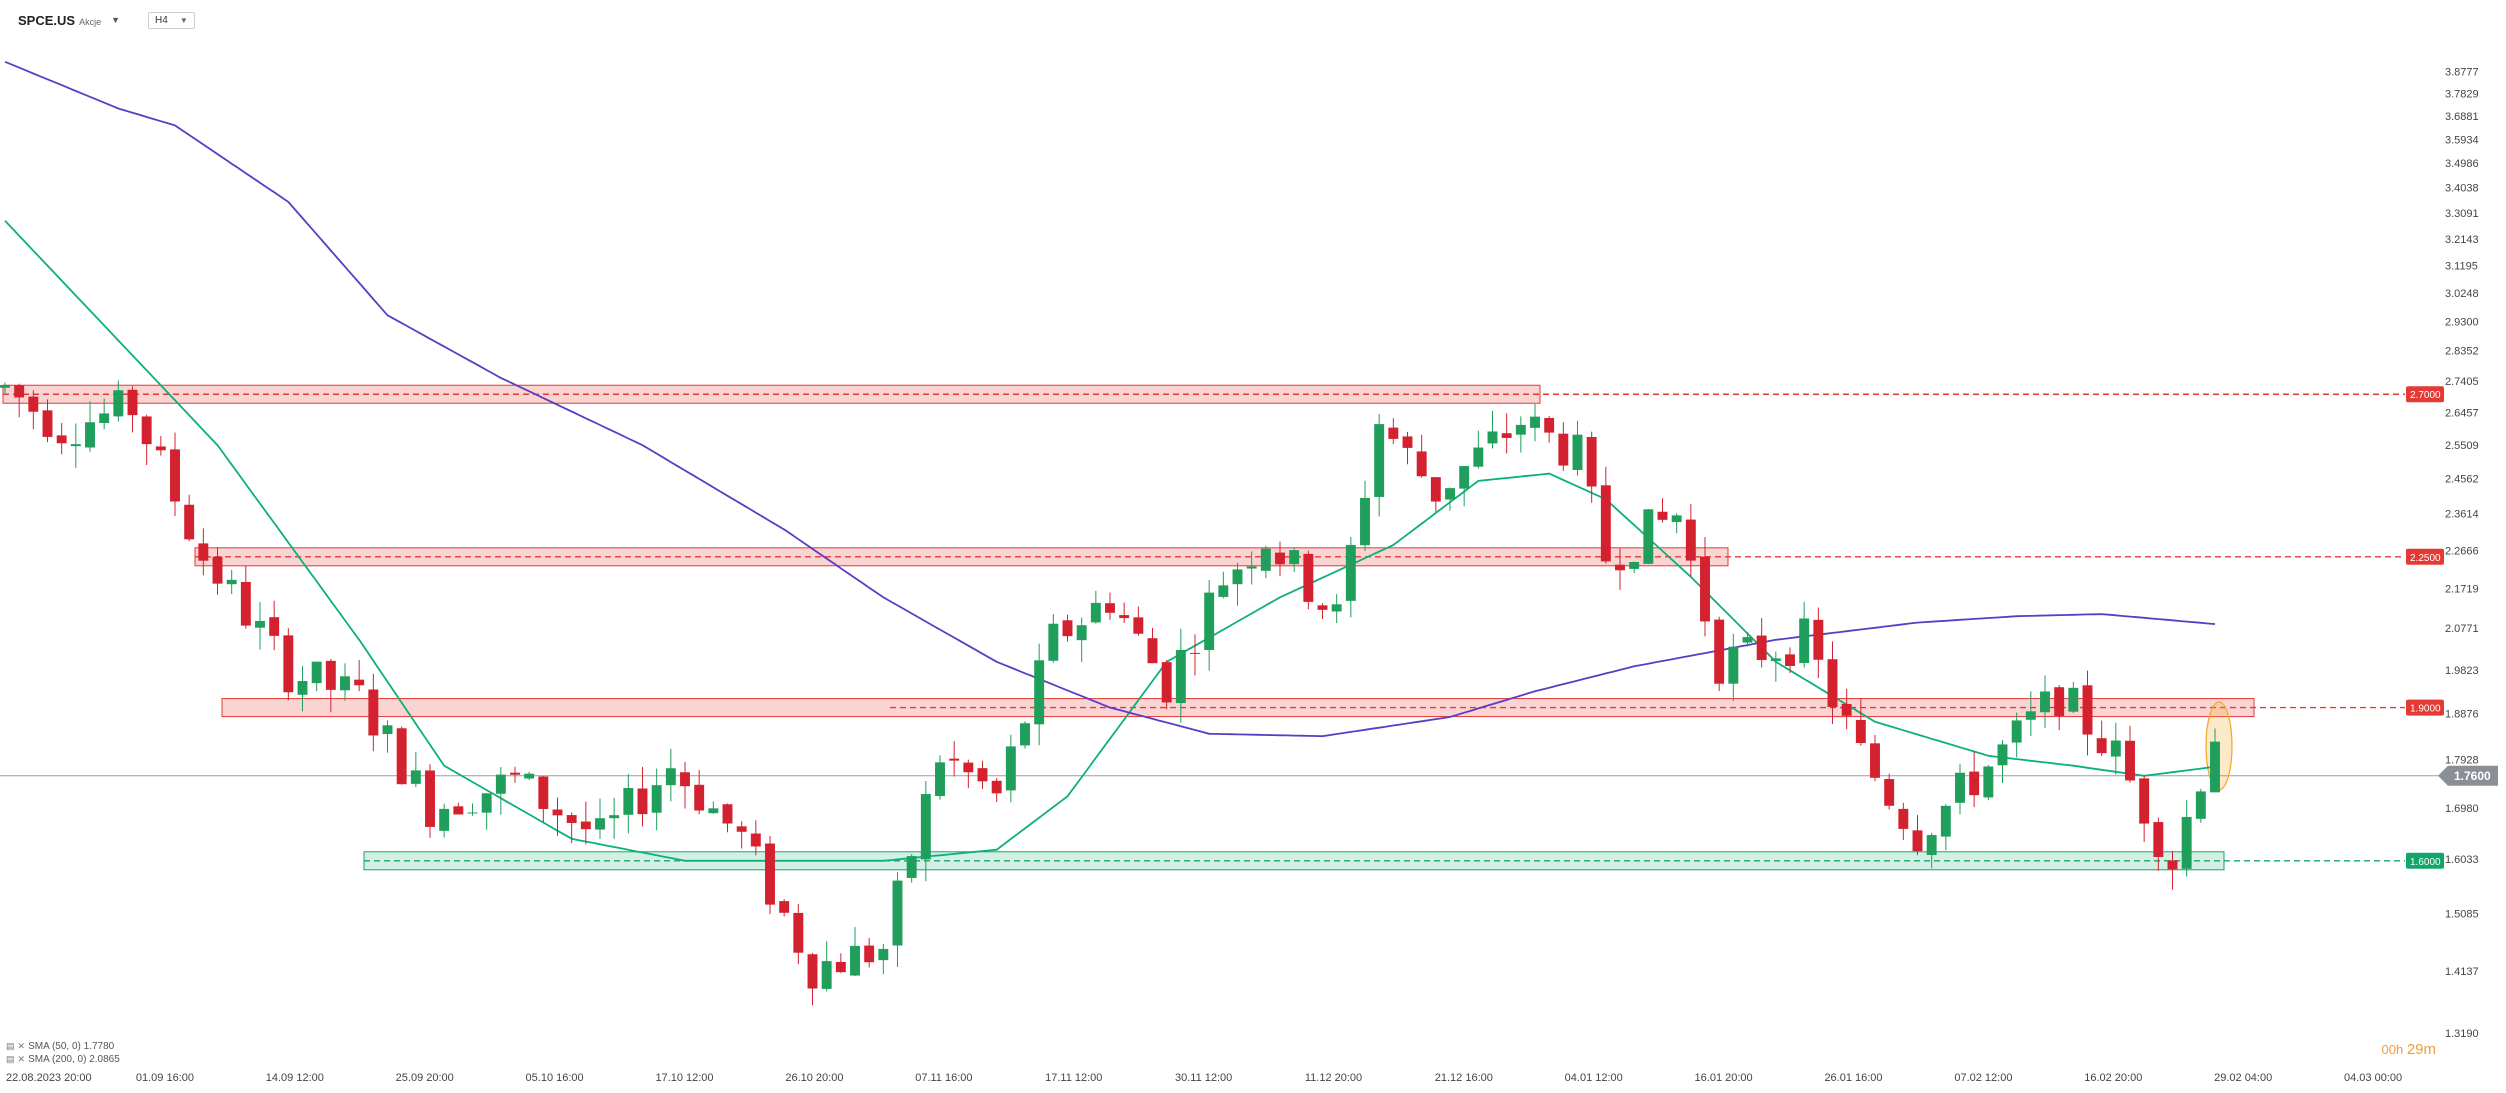 This screenshot has width=2506, height=1093. Describe the element at coordinates (2425, 862) in the screenshot. I see `svg-text: 1.6000` at that location.